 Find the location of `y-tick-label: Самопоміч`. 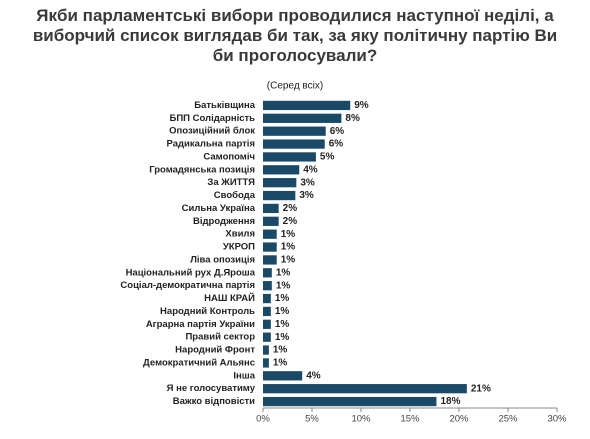

y-tick-label: Самопоміч is located at coordinates (229, 156).